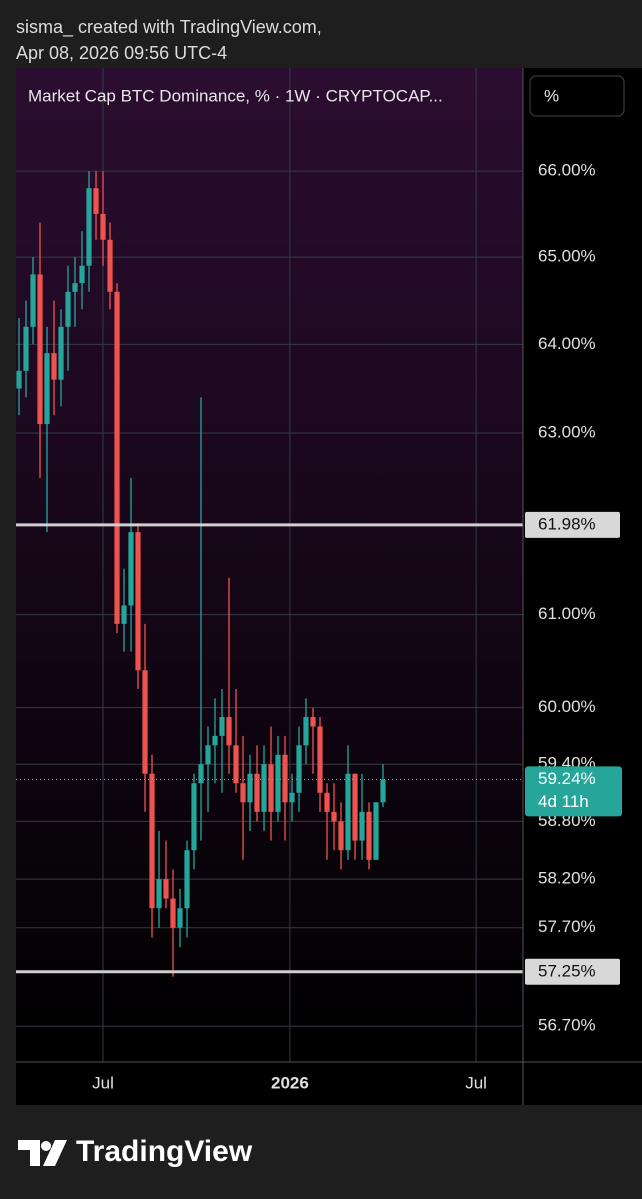  What do you see at coordinates (551, 95) in the screenshot?
I see `unit-label: %` at bounding box center [551, 95].